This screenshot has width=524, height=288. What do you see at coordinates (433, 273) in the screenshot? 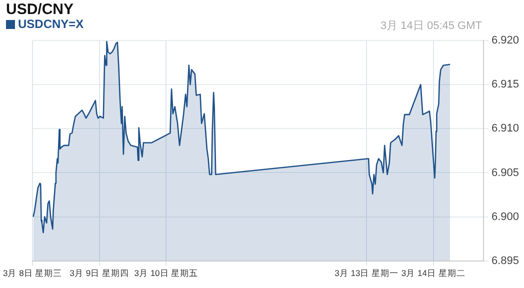
I see `x-tick-label: 3月 14日 星期二` at bounding box center [433, 273].